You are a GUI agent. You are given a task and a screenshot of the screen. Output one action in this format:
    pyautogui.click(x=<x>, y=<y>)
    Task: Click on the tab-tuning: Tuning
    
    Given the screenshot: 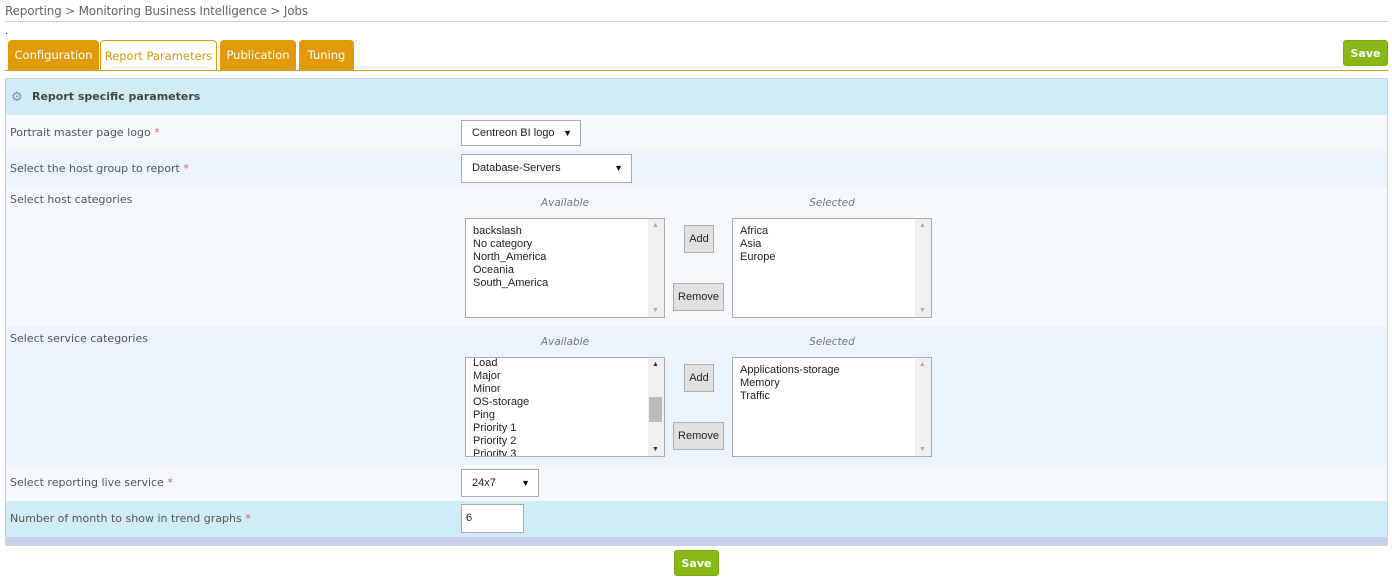 What is the action you would take?
    pyautogui.click(x=326, y=55)
    